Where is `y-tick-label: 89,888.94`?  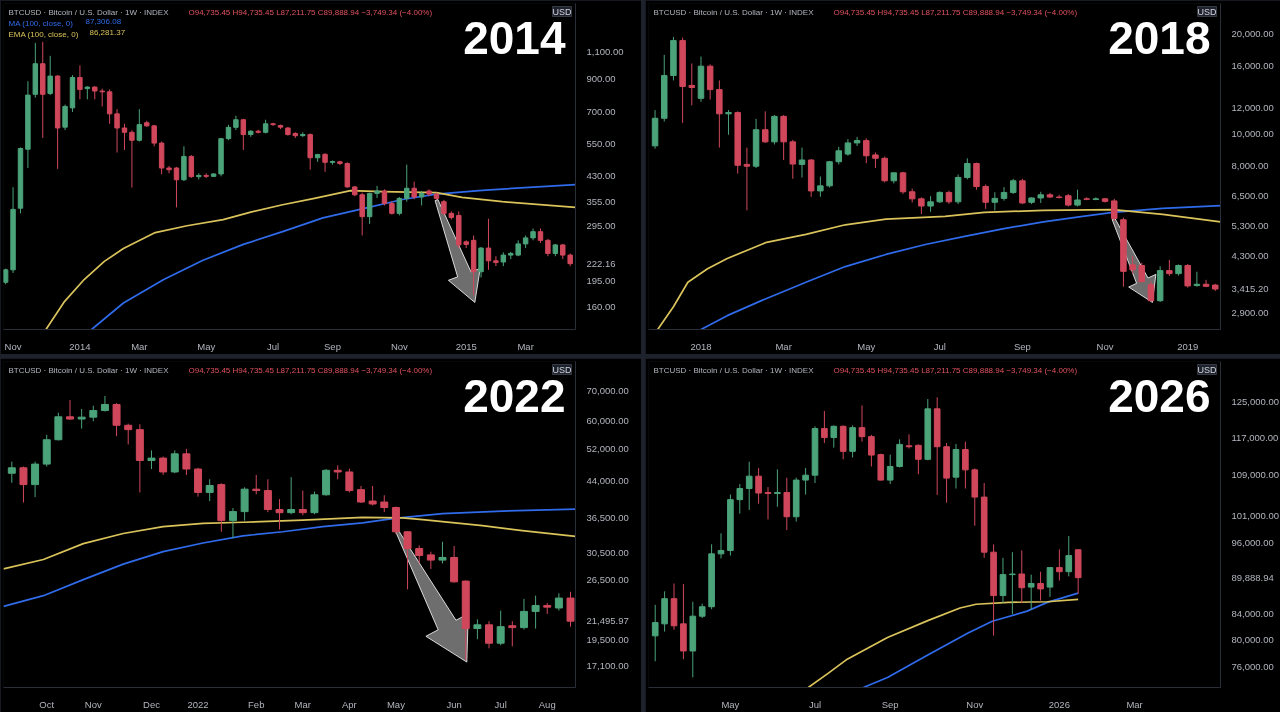
y-tick-label: 89,888.94 is located at coordinates (1252, 577).